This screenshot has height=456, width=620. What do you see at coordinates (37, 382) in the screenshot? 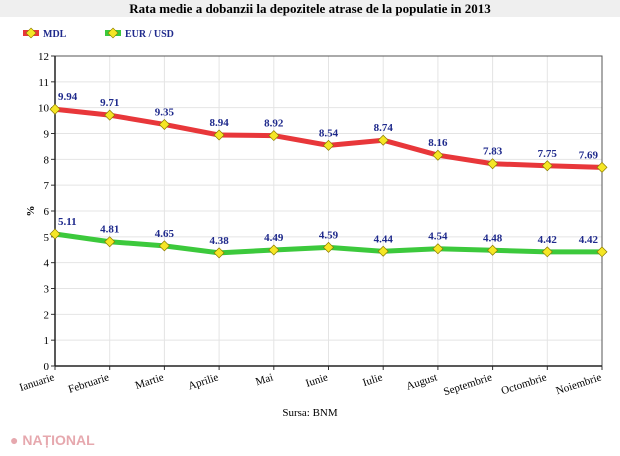
I see `x-tick-label: Ianuarie` at bounding box center [37, 382].